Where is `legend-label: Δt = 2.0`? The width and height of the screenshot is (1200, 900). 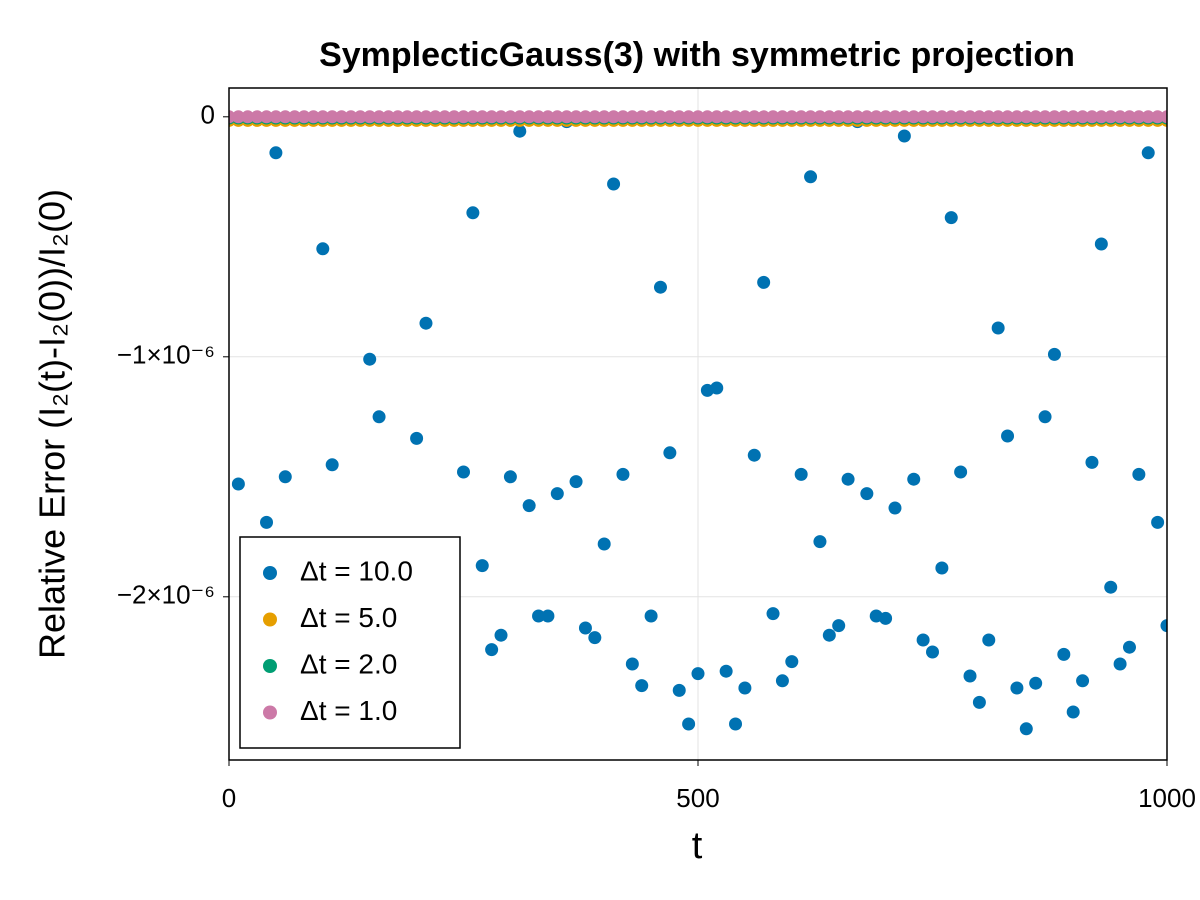
legend-label: Δt = 2.0 is located at coordinates (348, 663).